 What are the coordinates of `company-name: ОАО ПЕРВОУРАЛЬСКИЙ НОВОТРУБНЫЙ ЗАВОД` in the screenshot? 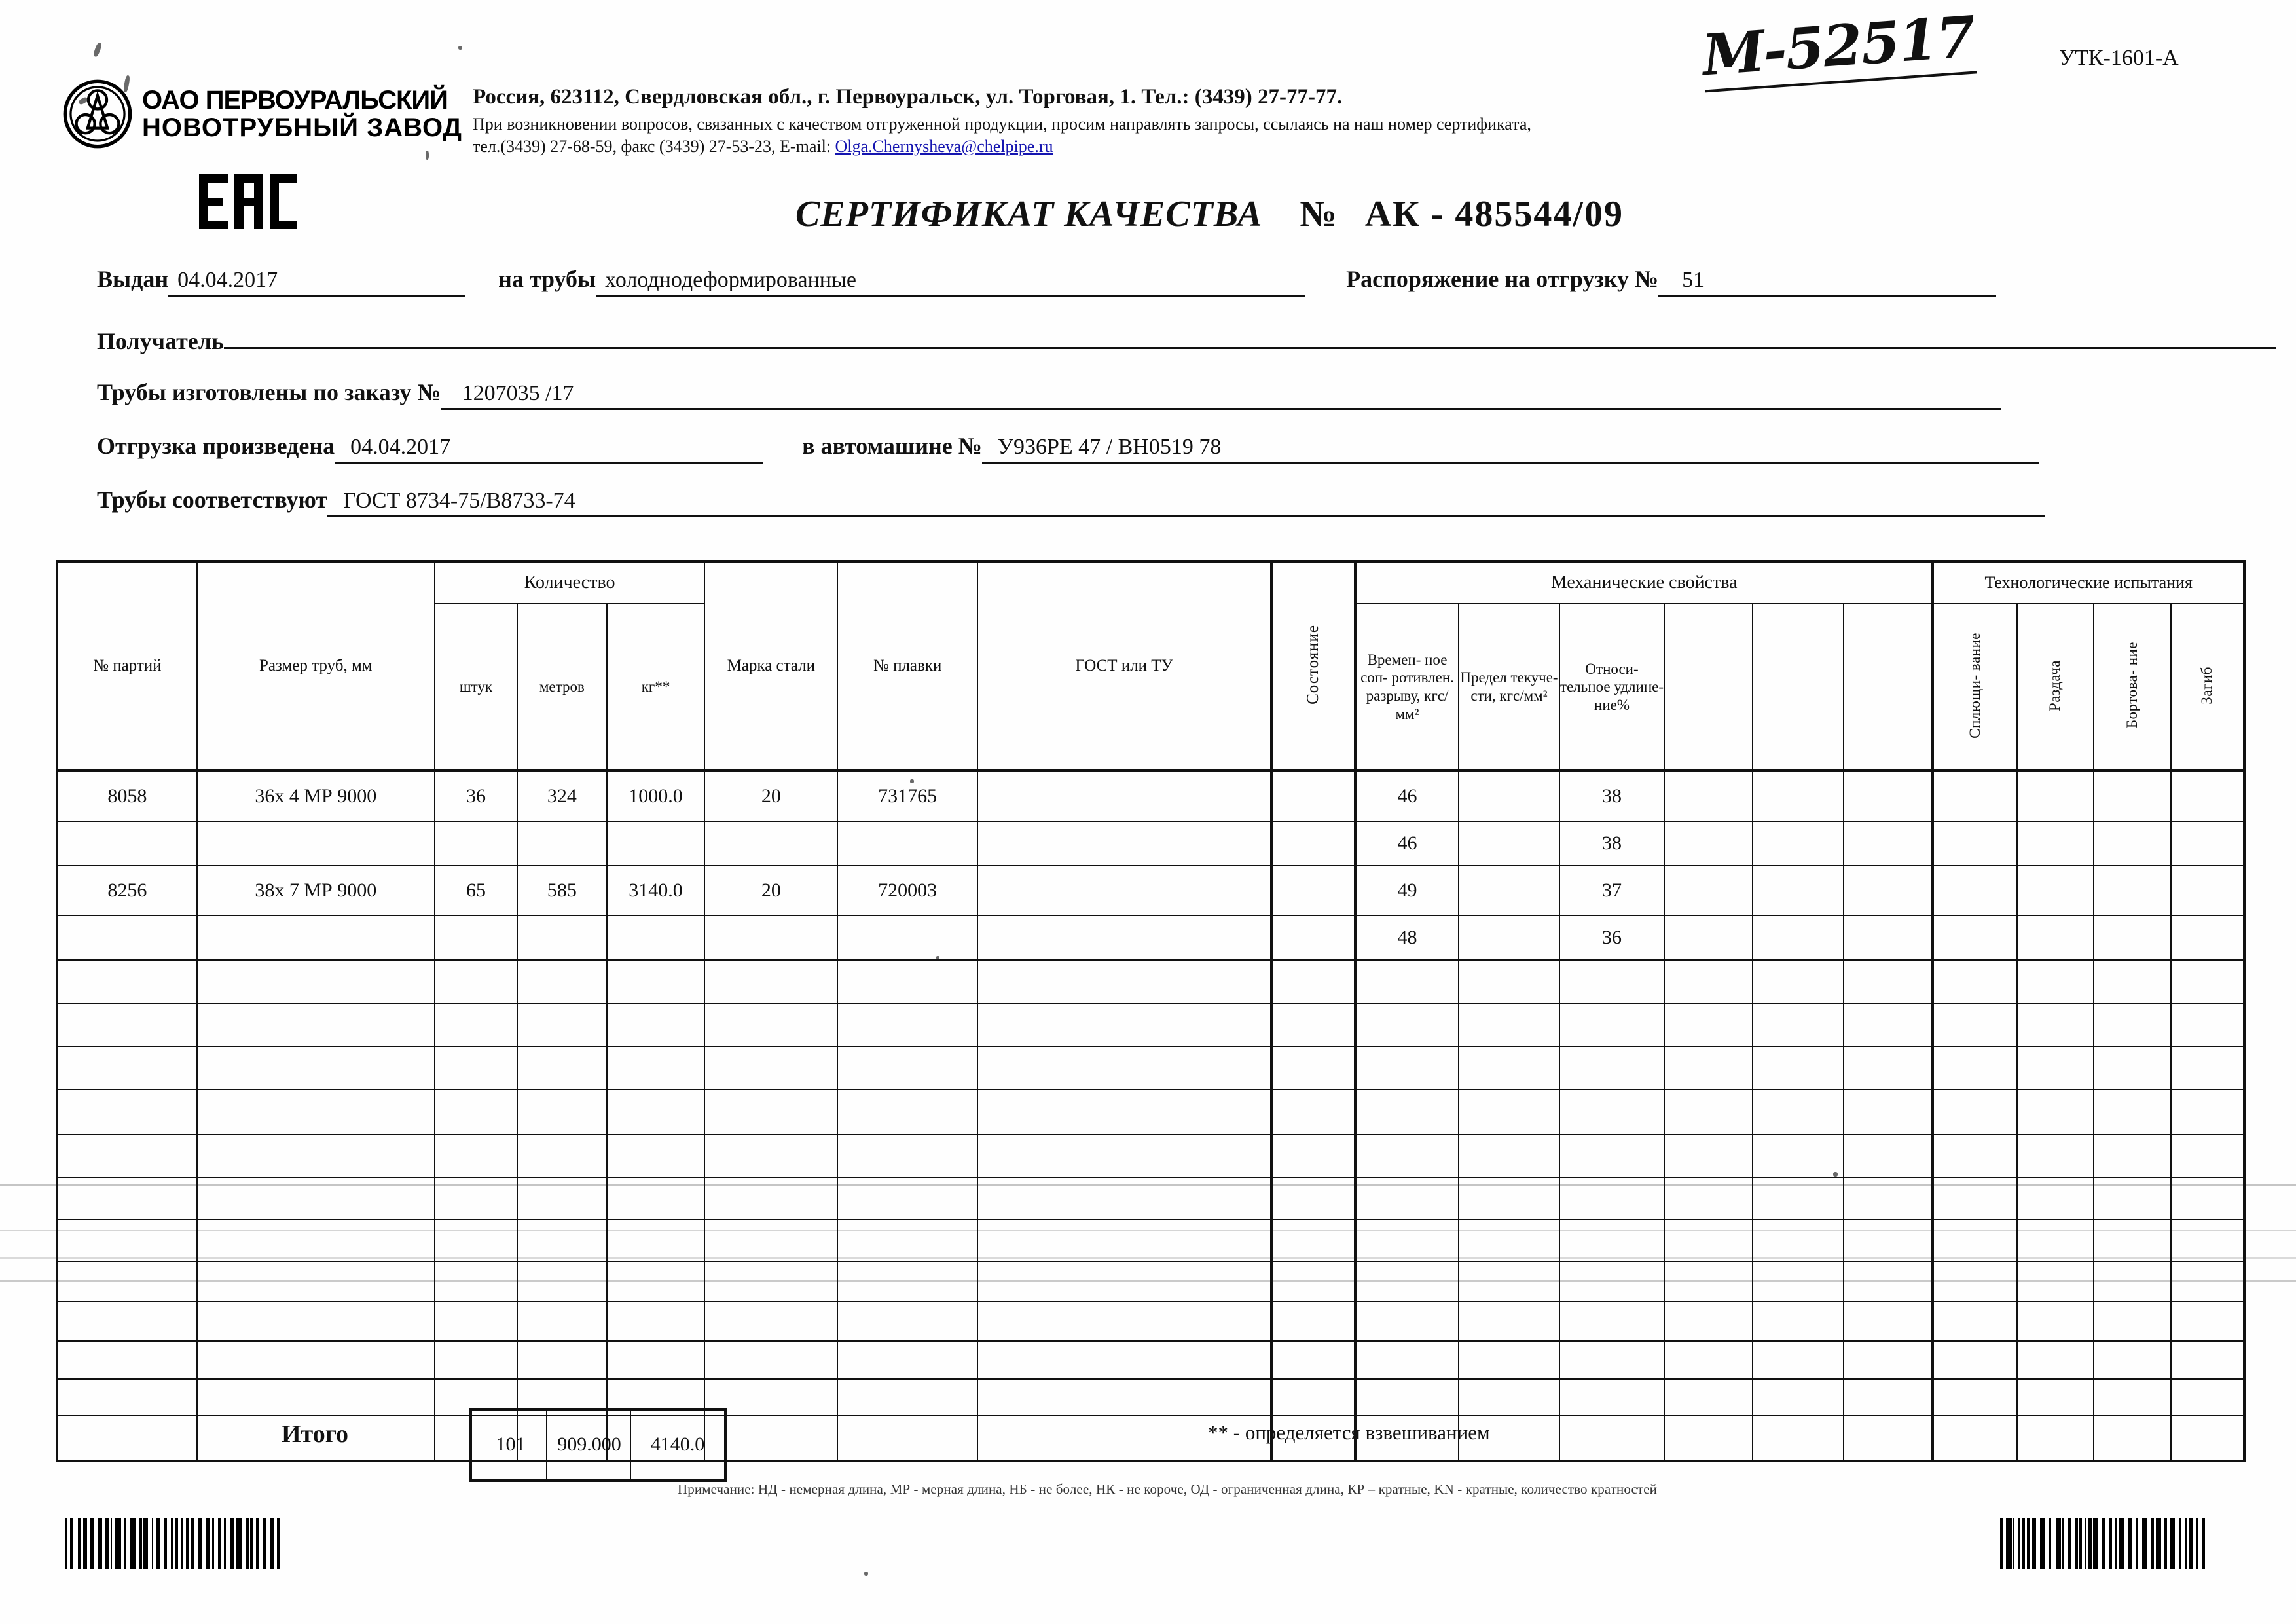 It's located at (302, 113).